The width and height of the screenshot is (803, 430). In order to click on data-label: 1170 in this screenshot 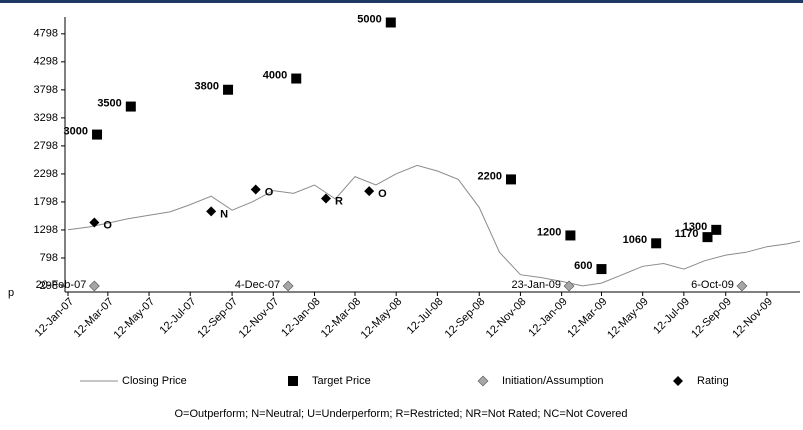, I will do `click(687, 234)`.